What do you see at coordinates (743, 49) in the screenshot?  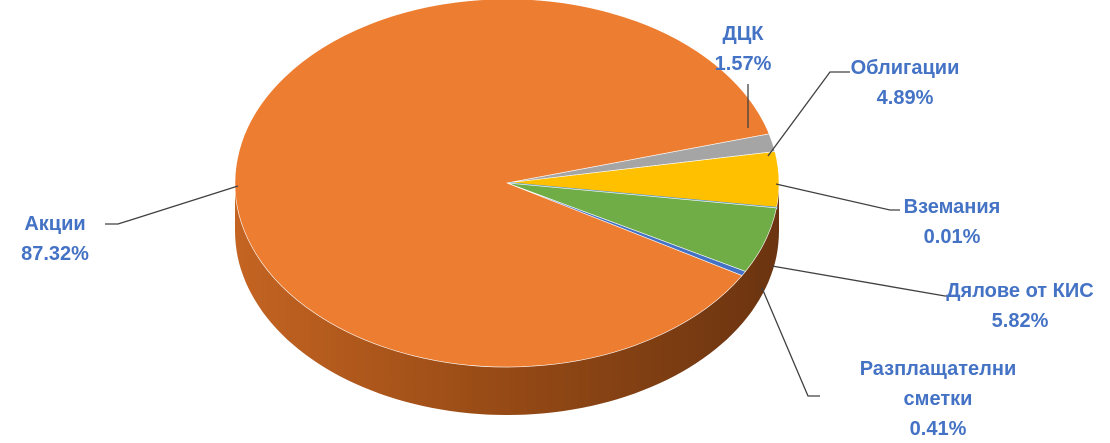 I see `slice-label: ДЦК 1.57%` at bounding box center [743, 49].